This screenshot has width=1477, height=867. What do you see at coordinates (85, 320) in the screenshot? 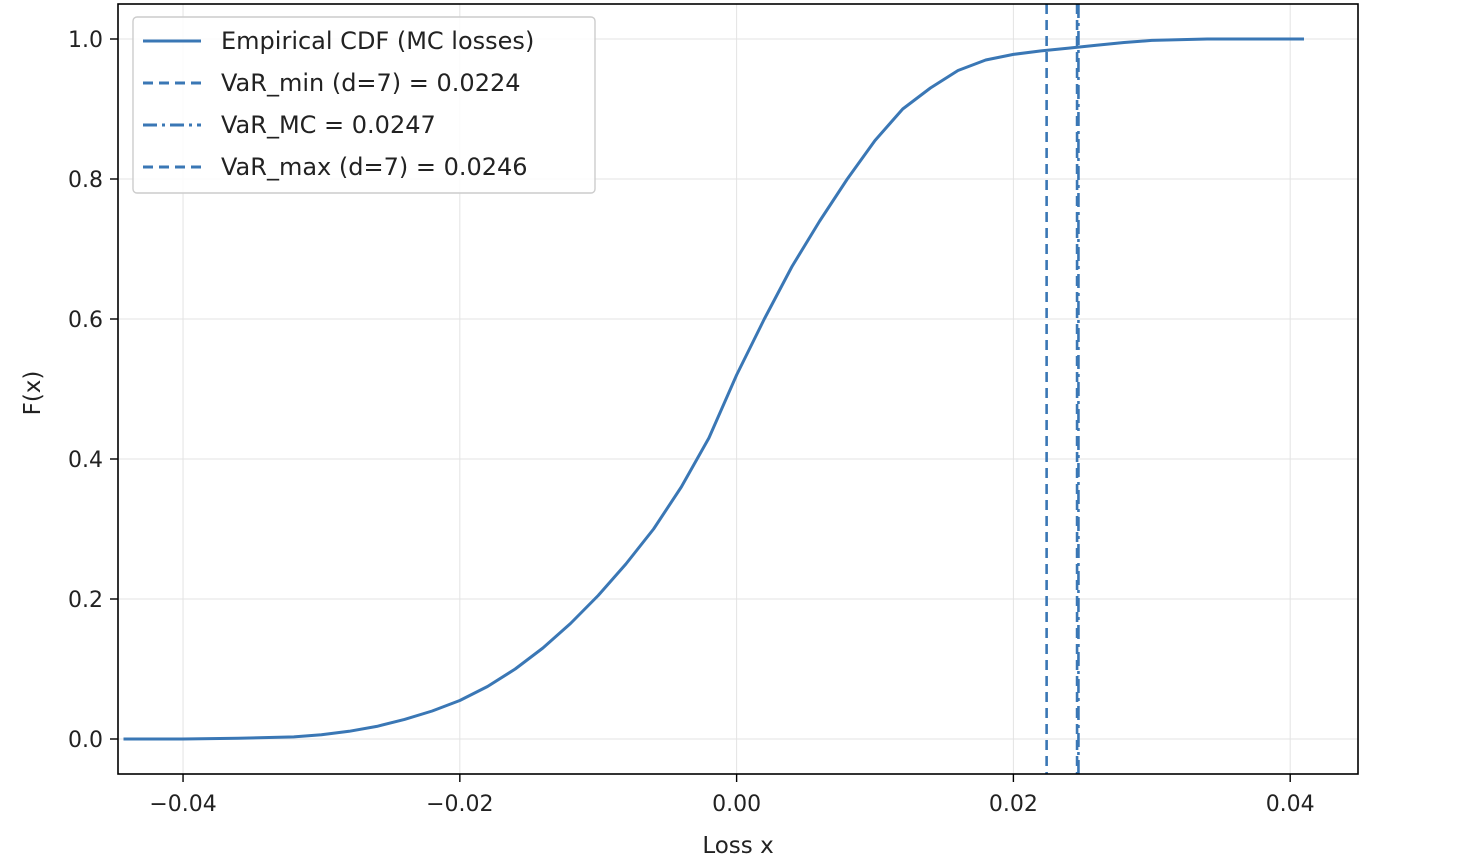
I see `y-tick-label: 0.6` at bounding box center [85, 320].